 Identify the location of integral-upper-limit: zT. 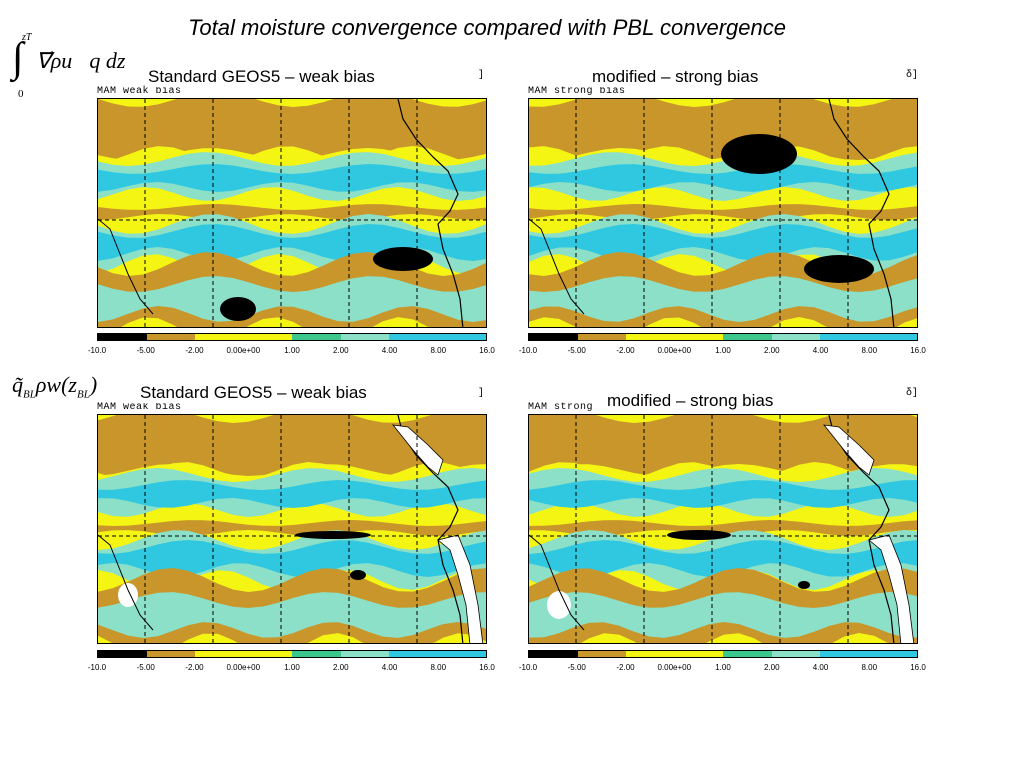
(27, 37).